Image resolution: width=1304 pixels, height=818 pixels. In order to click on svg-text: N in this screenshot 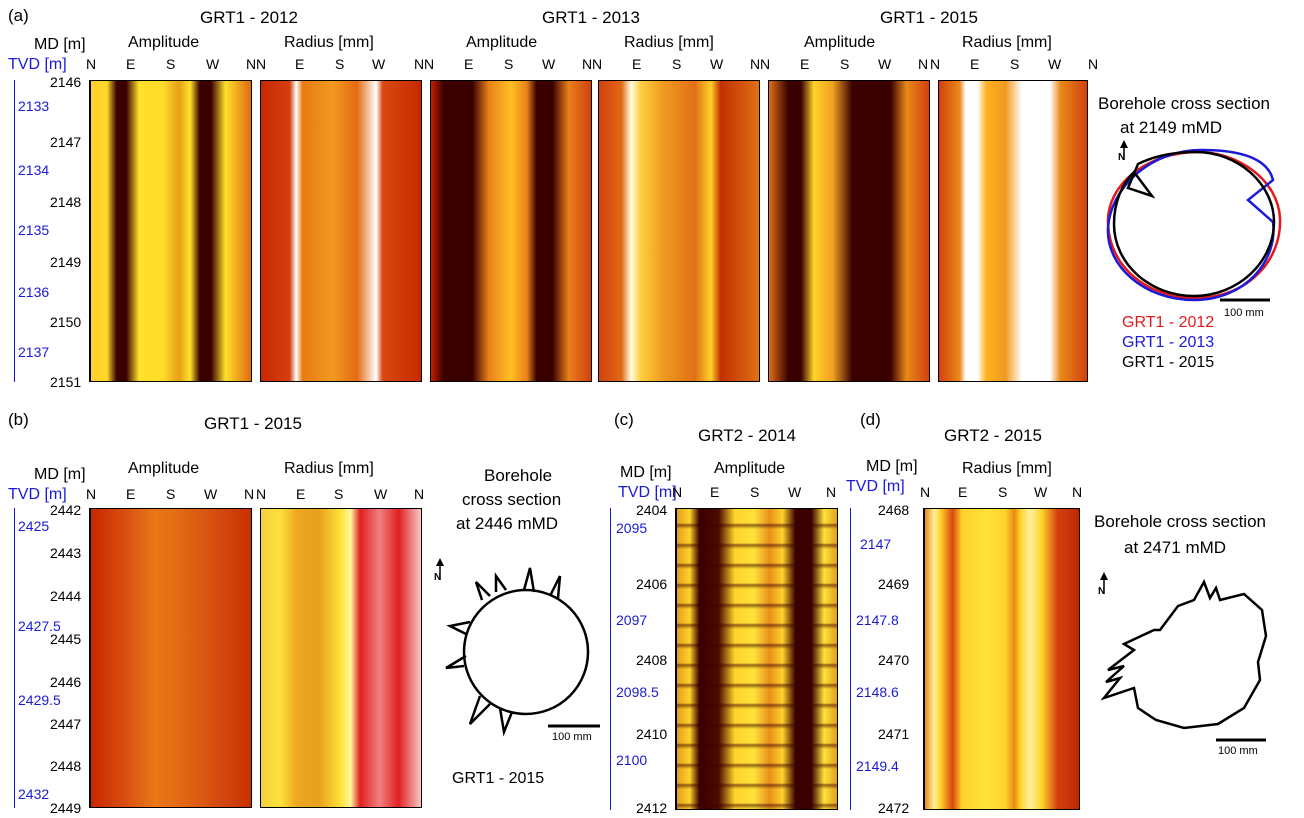, I will do `click(1121, 157)`.